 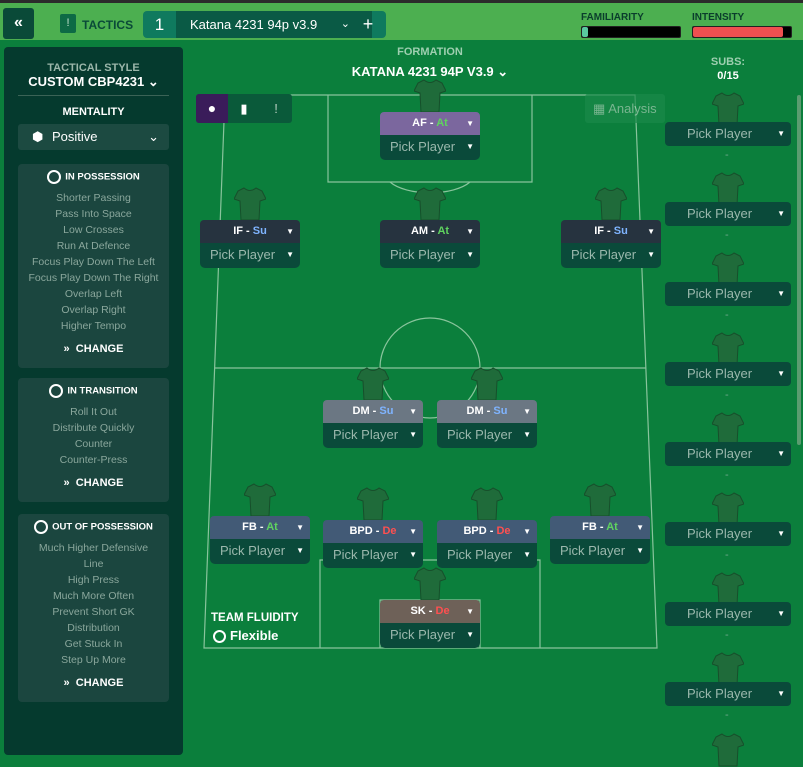 I want to click on familiarity-bar, so click(x=631, y=32).